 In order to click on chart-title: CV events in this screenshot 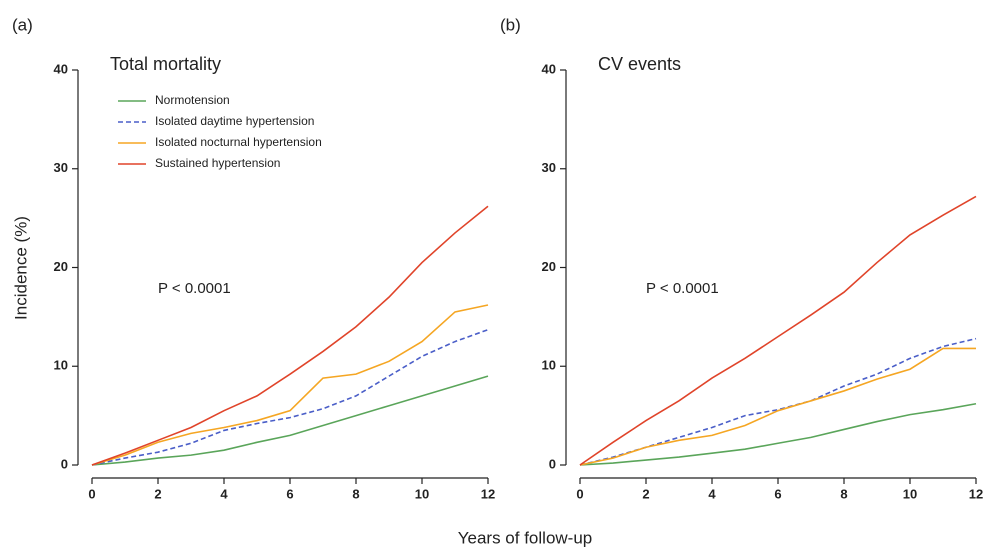, I will do `click(639, 64)`.